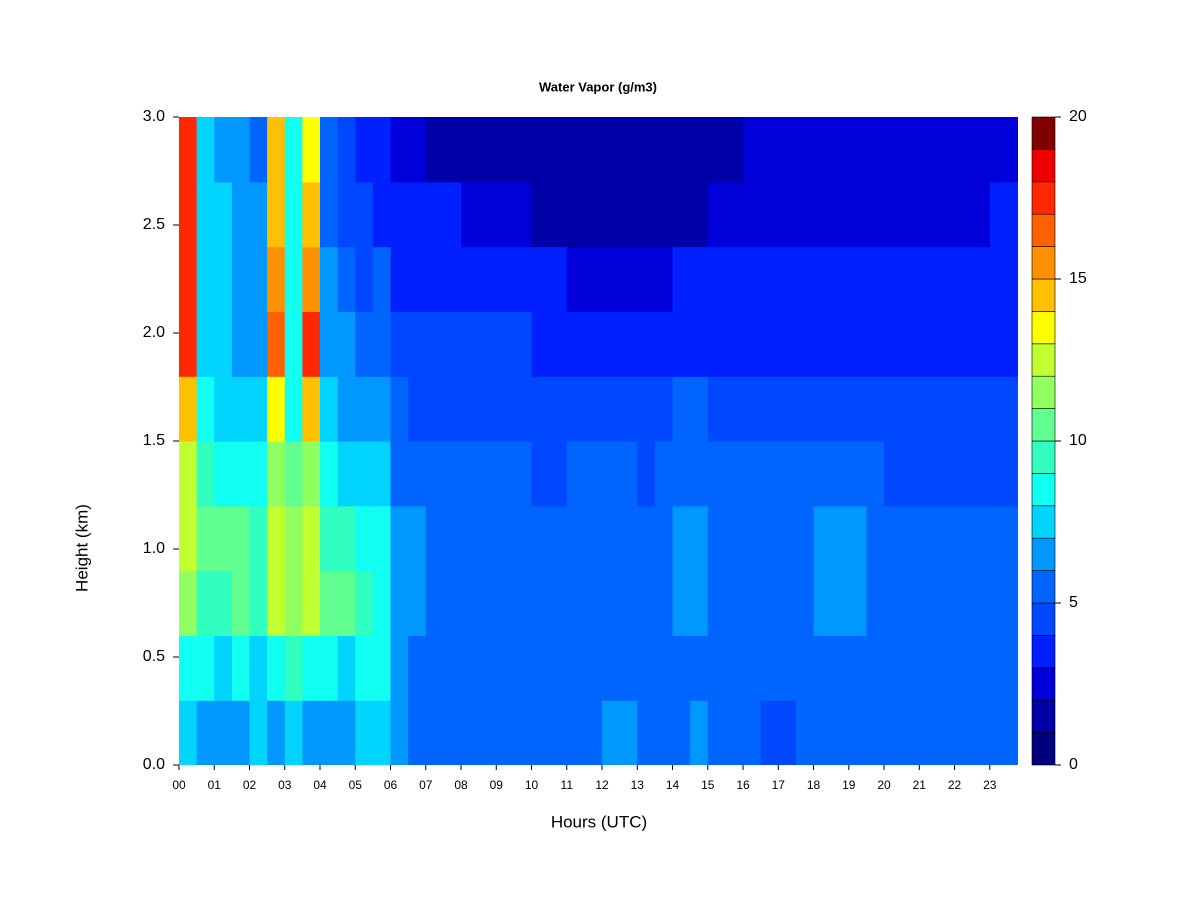  Describe the element at coordinates (215, 785) in the screenshot. I see `x-tick-label: 01` at that location.